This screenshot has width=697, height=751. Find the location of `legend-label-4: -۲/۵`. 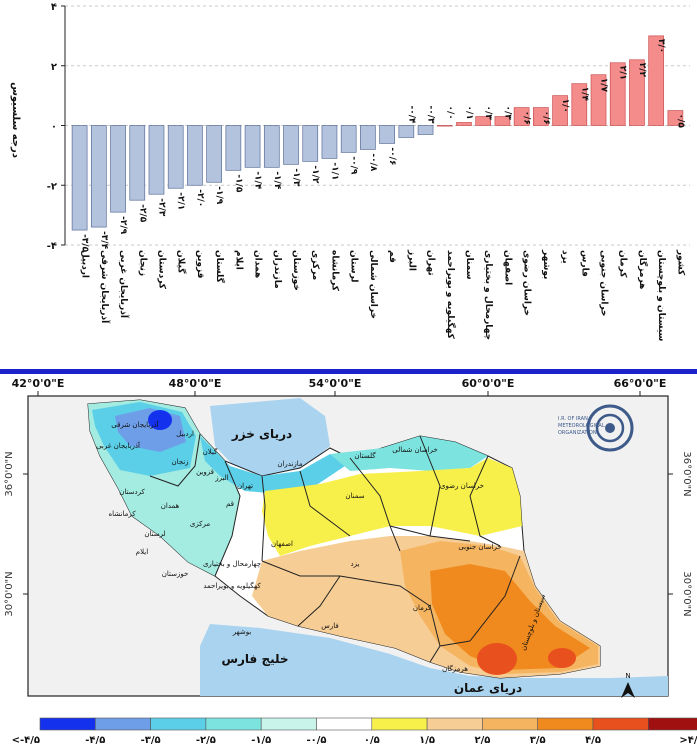

legend-label-4: -۲/۵ is located at coordinates (206, 740).